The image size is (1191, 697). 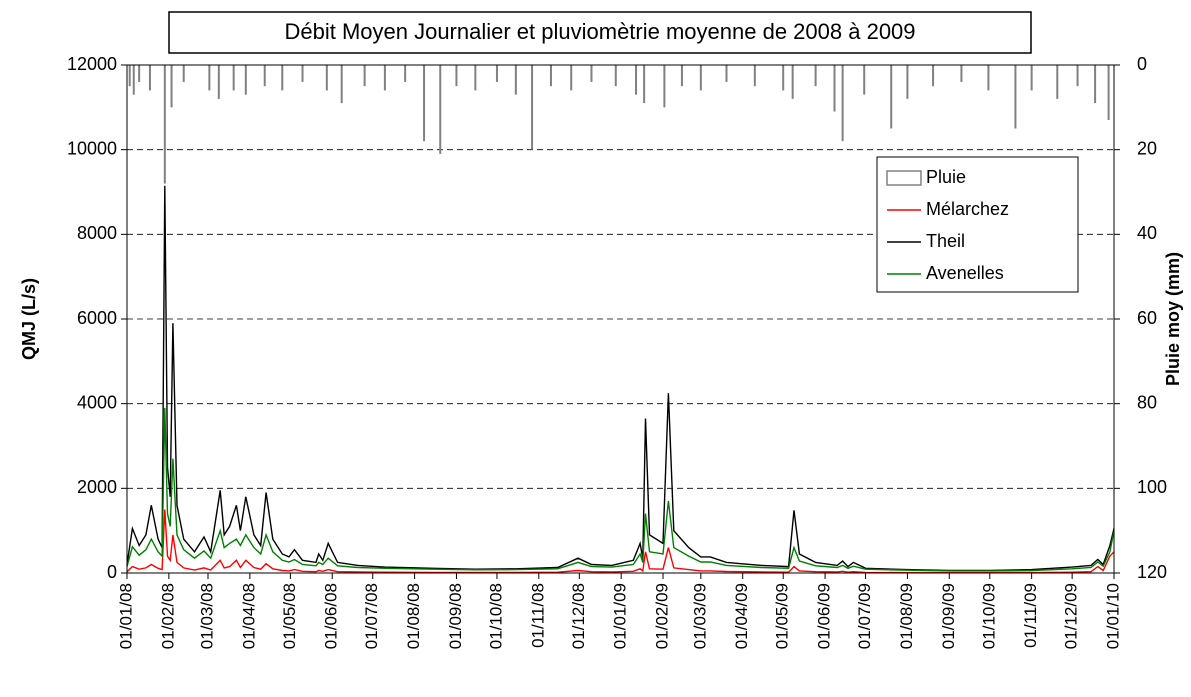 What do you see at coordinates (1147, 148) in the screenshot?
I see `y2-tick-label: 20` at bounding box center [1147, 148].